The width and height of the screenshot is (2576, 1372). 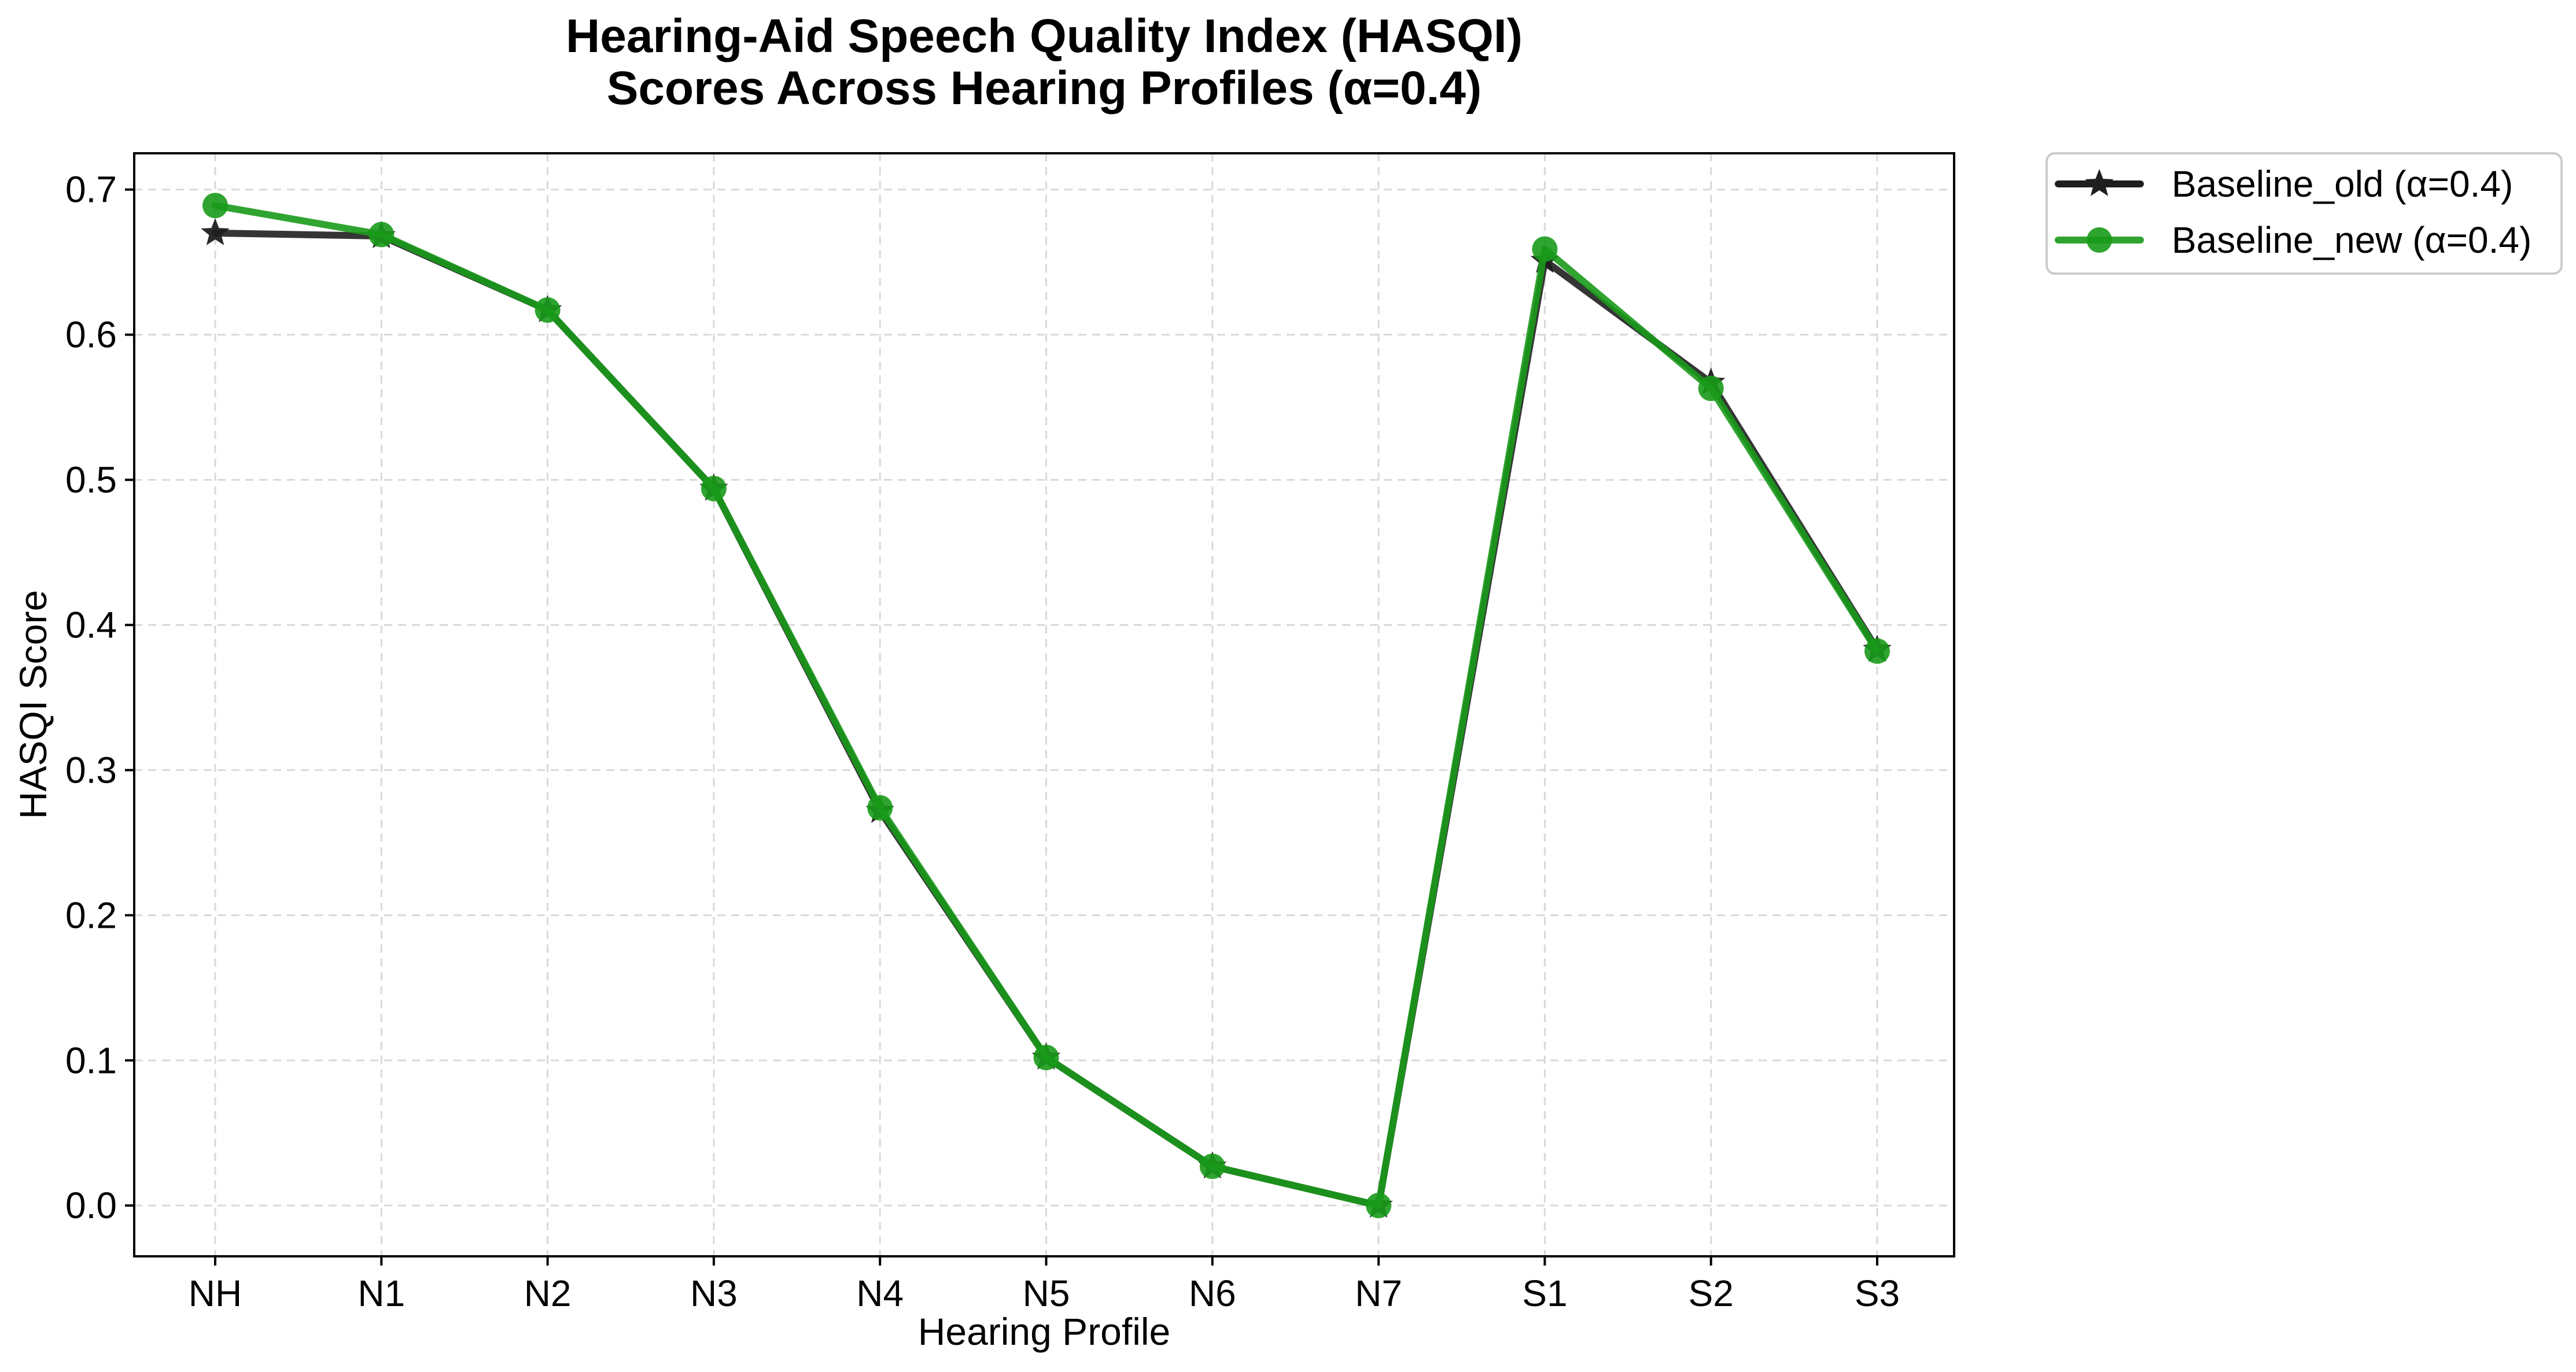 What do you see at coordinates (215, 231) in the screenshot?
I see `data-point-star` at bounding box center [215, 231].